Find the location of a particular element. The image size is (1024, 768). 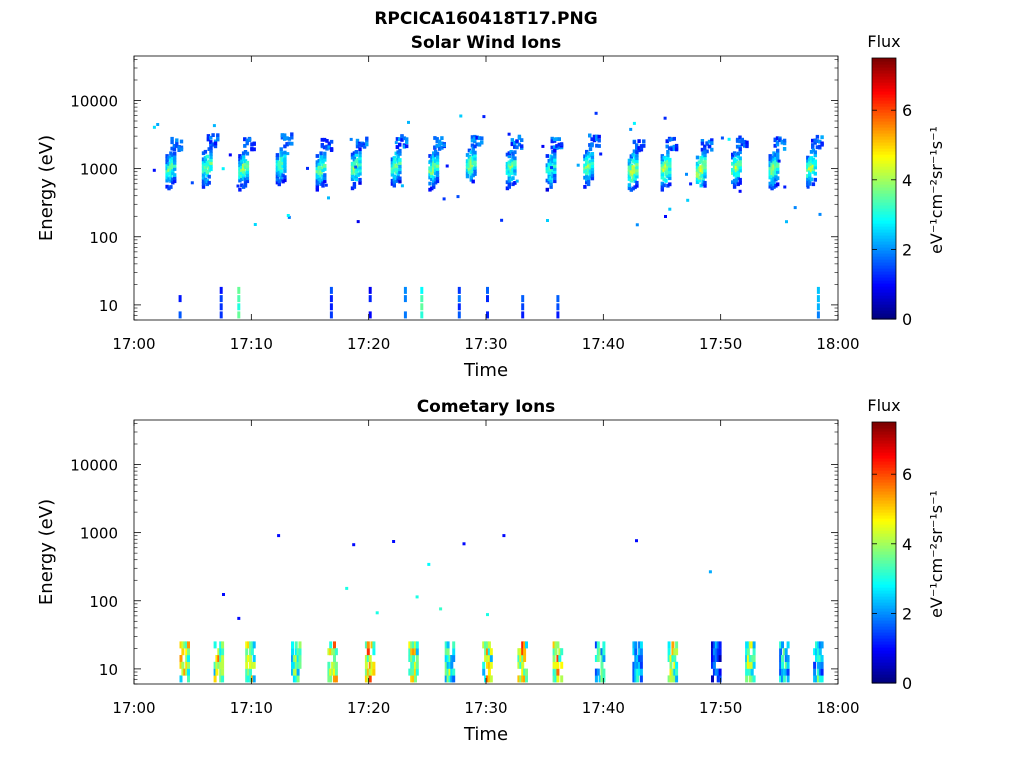

x-tick-label: 17:00 is located at coordinates (133, 344).